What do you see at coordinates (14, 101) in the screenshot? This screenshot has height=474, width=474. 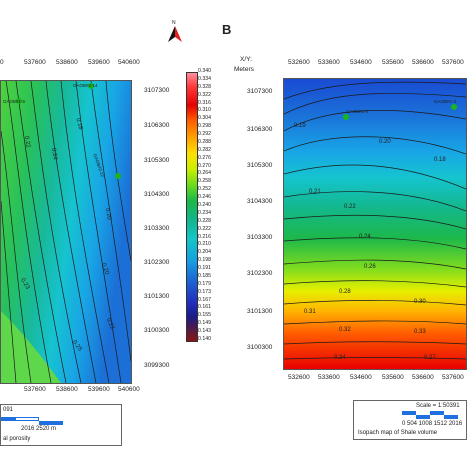 I see `well-label: GAOB#1-5` at bounding box center [14, 101].